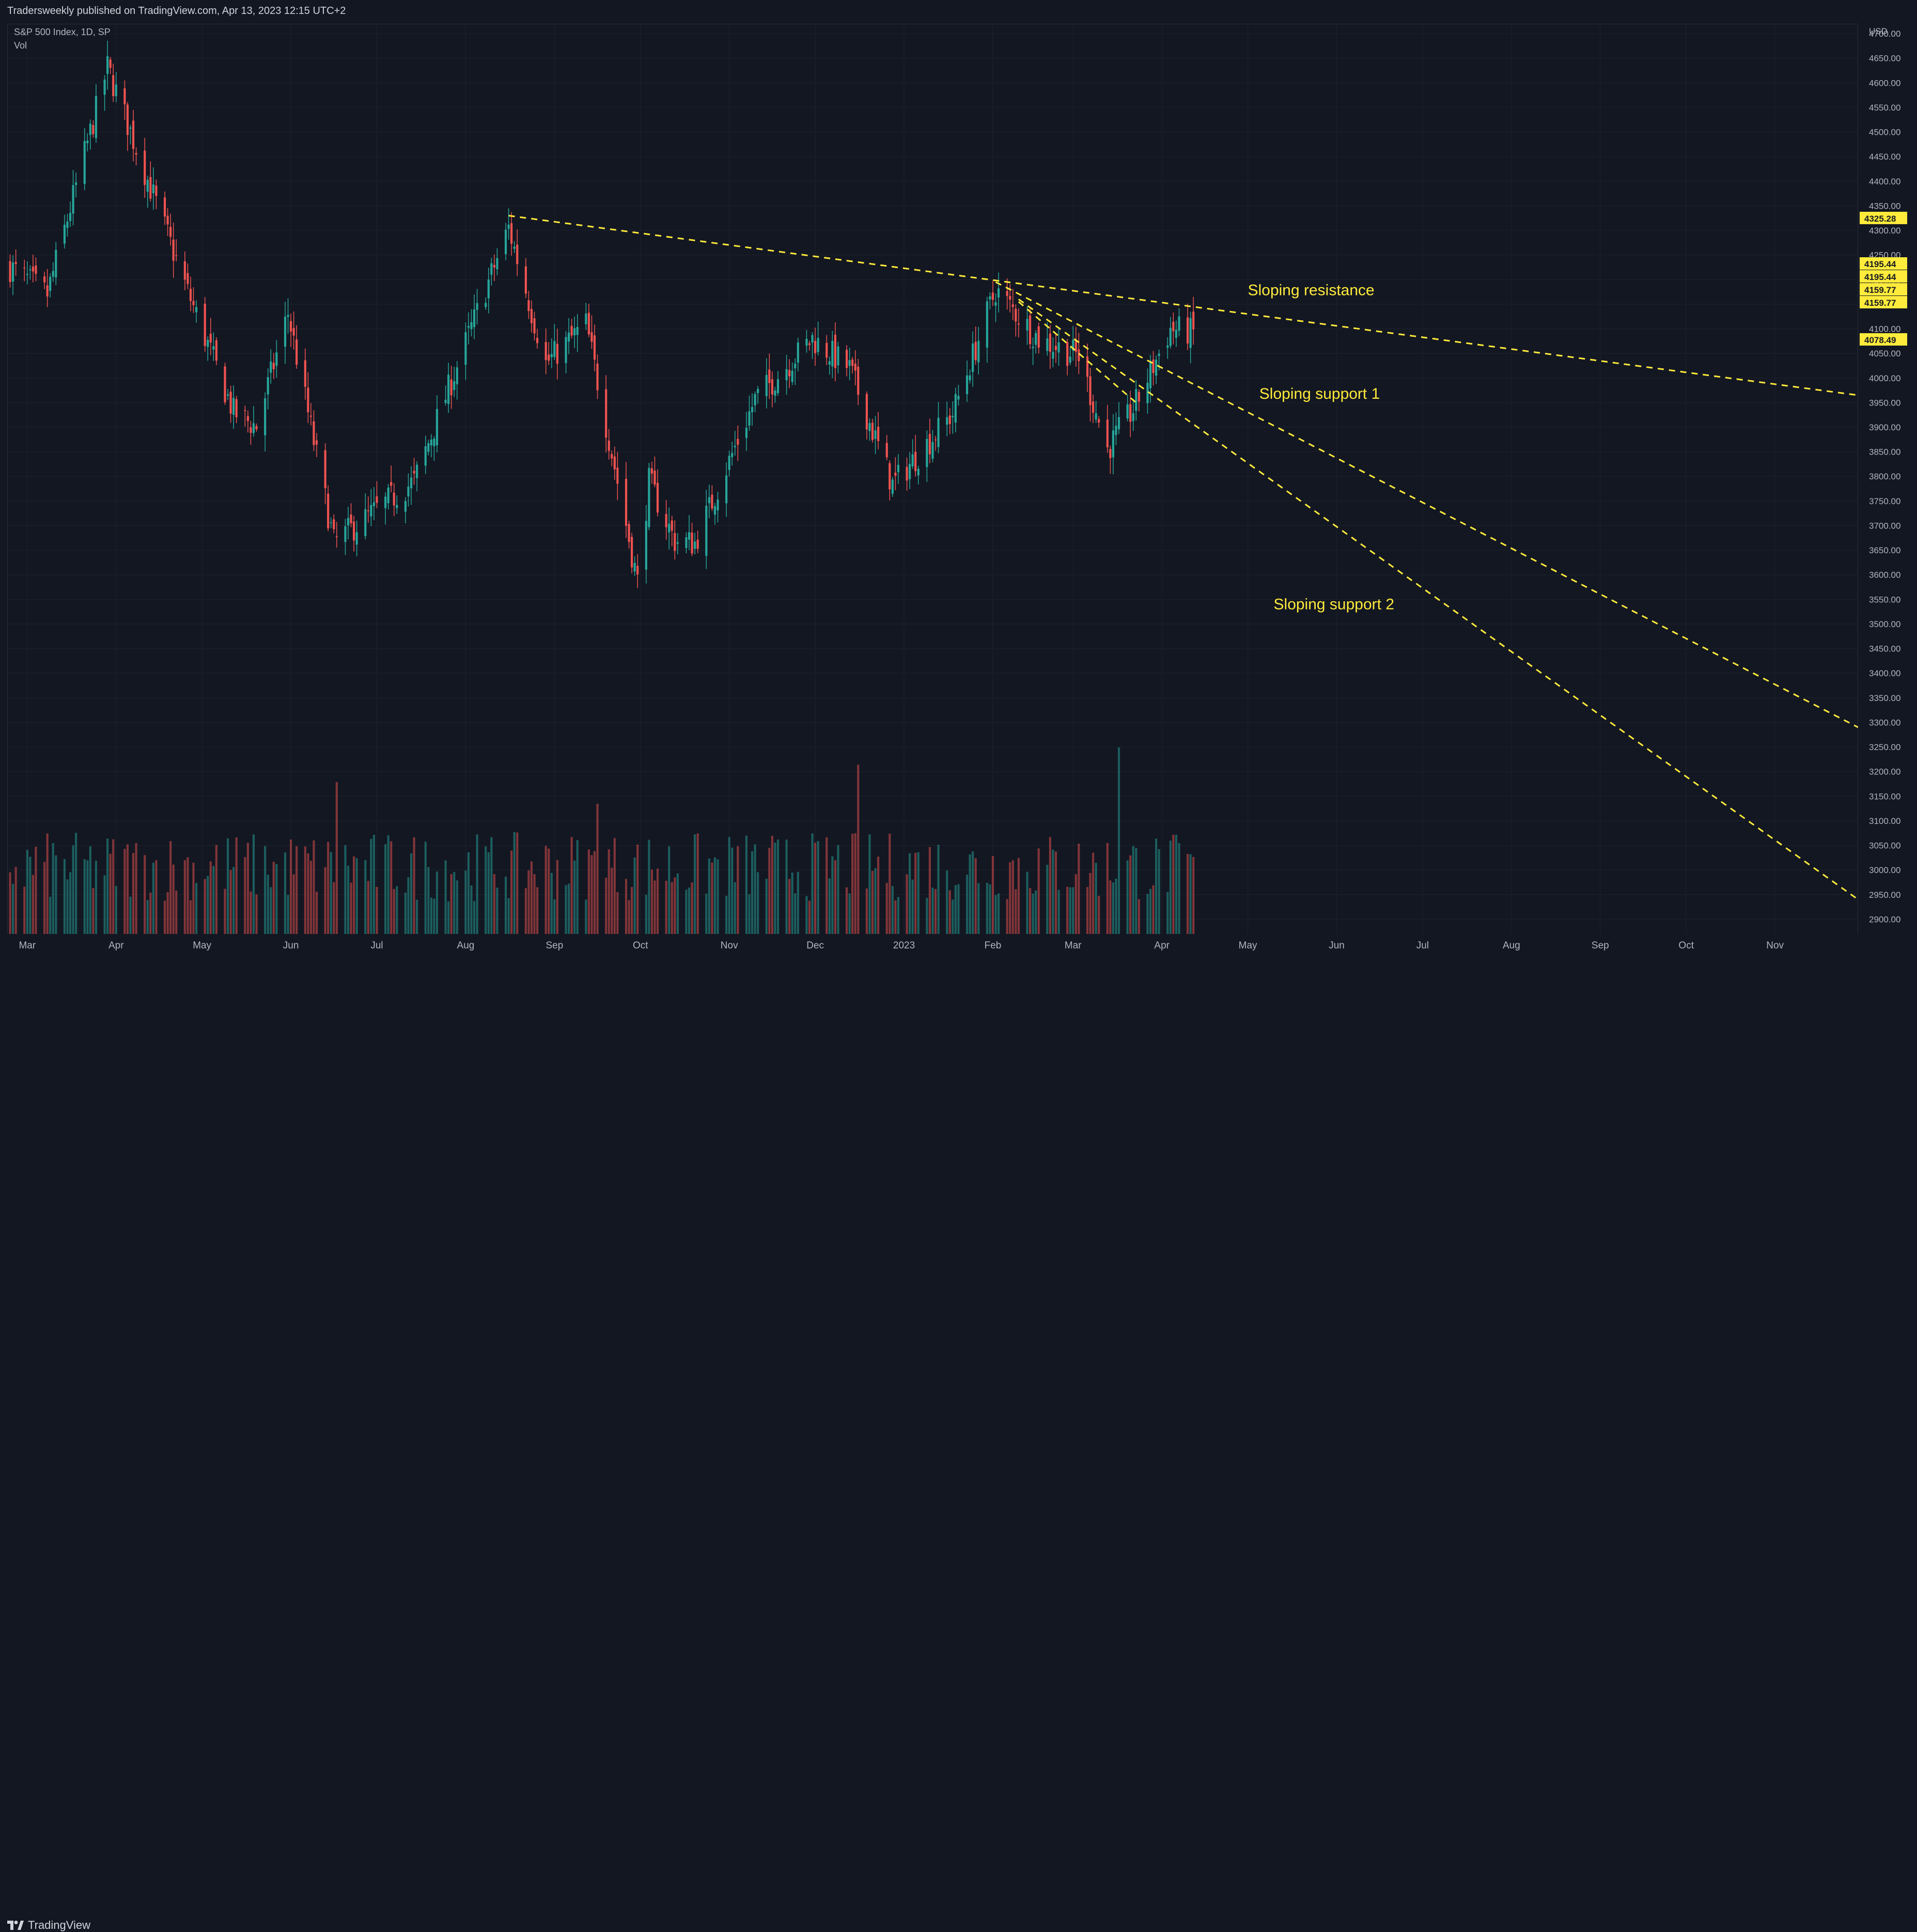 The image size is (1917, 1932). Describe the element at coordinates (49, 1925) in the screenshot. I see `tradingview-logo: TradingView` at that location.